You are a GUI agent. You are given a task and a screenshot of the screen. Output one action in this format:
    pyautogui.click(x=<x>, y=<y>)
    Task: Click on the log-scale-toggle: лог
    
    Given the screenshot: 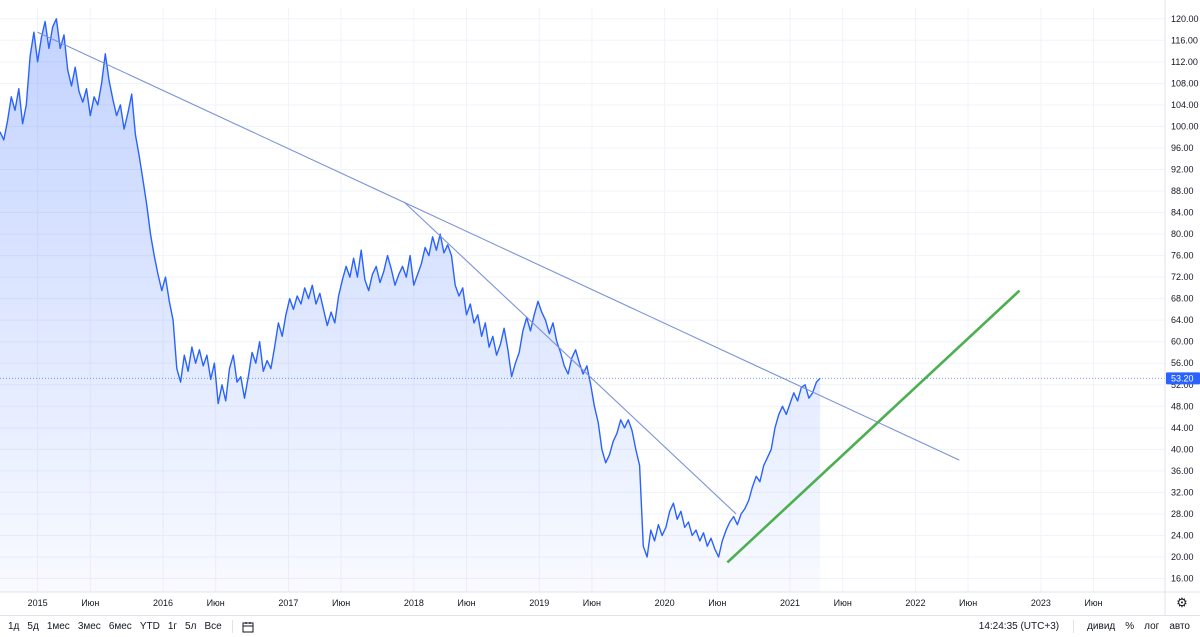 What is the action you would take?
    pyautogui.click(x=1152, y=626)
    